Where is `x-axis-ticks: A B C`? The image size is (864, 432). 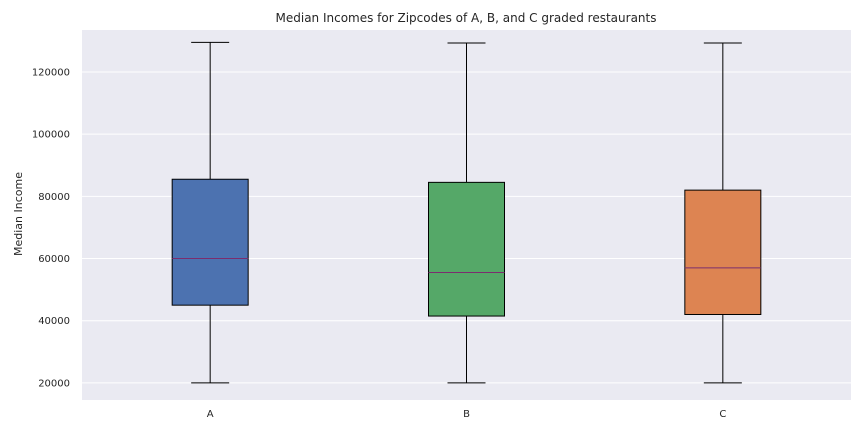
x-axis-ticks: A B C is located at coordinates (467, 414).